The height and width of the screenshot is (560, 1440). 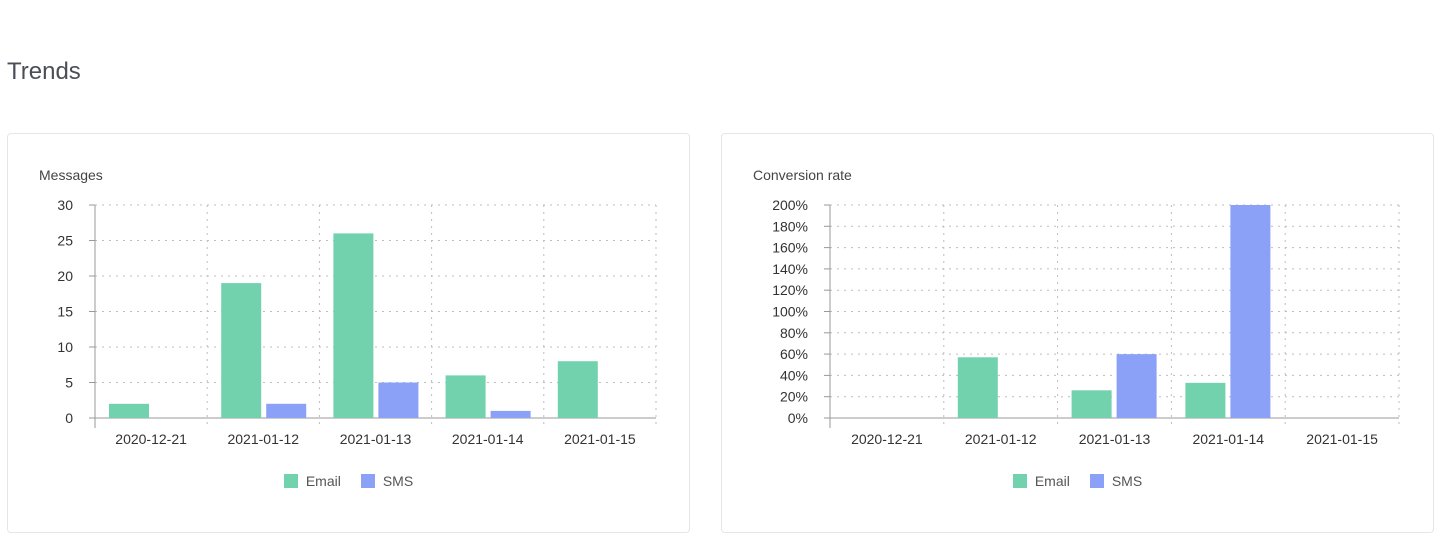 I want to click on chart-title: Conversion rate, so click(x=802, y=175).